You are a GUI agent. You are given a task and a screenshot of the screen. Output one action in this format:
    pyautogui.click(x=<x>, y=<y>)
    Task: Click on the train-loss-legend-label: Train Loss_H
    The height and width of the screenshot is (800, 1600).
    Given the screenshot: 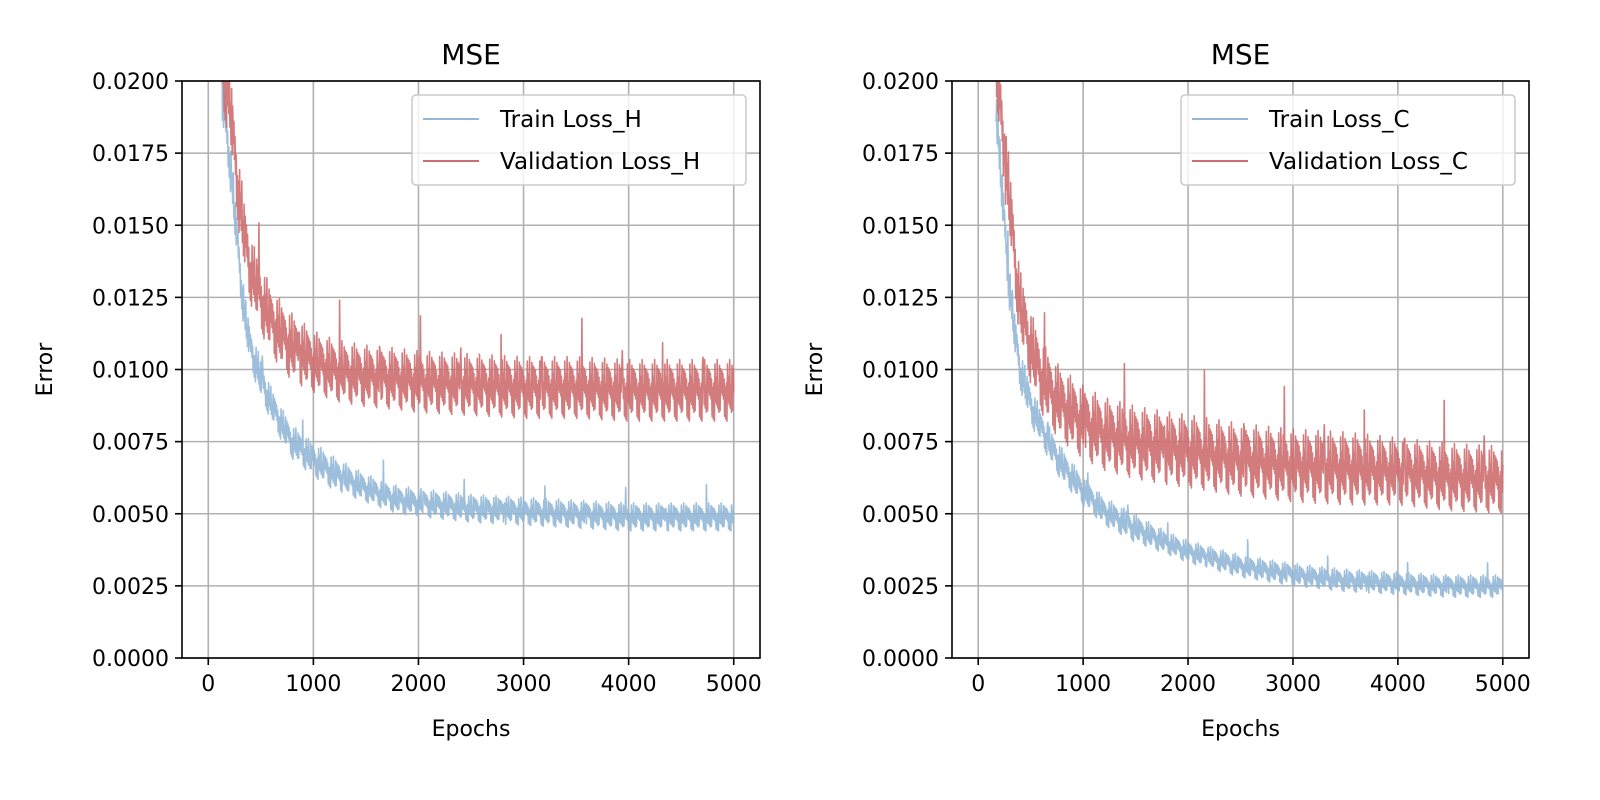 What is the action you would take?
    pyautogui.click(x=570, y=120)
    